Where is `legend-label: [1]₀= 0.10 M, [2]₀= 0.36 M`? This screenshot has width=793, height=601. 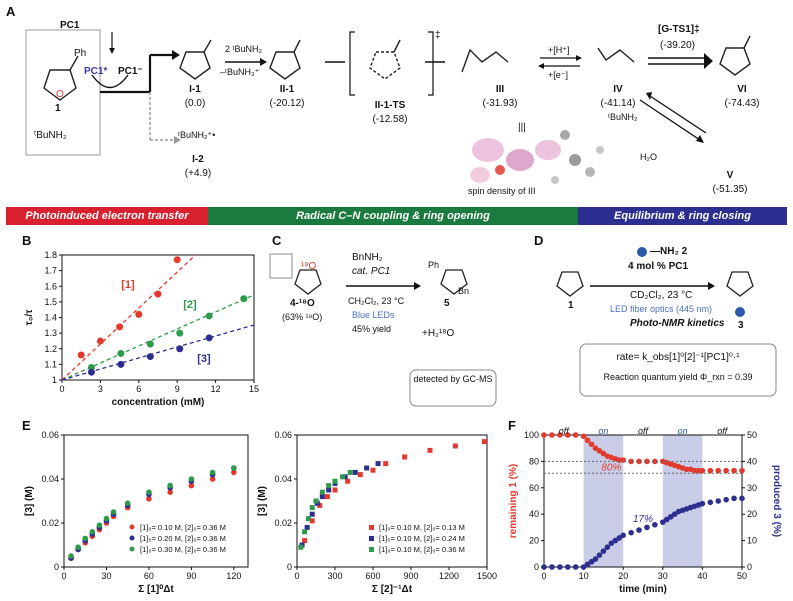
legend-label: [1]₀= 0.10 M, [2]₀= 0.36 M is located at coordinates (183, 527).